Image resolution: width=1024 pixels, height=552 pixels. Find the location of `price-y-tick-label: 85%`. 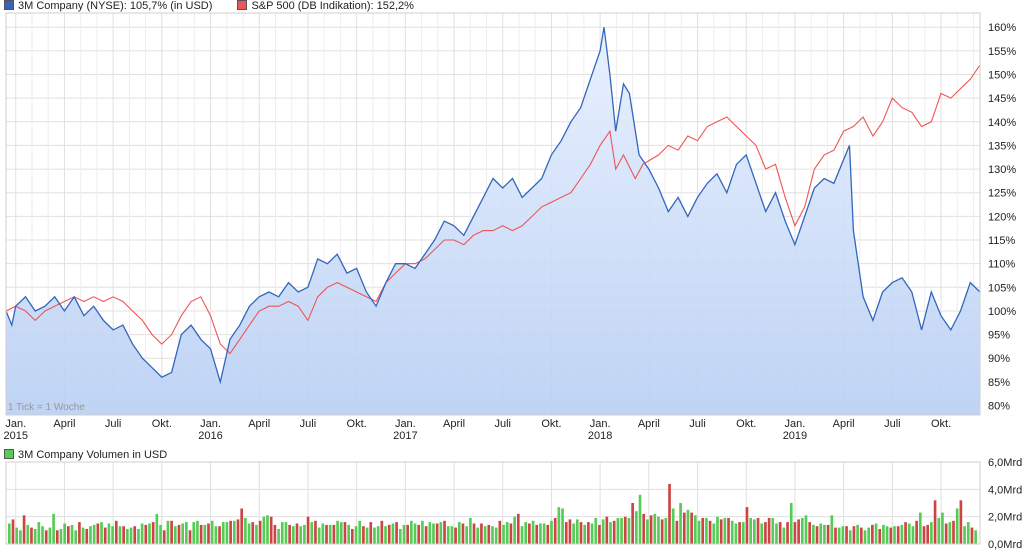

price-y-tick-label: 85% is located at coordinates (999, 383).